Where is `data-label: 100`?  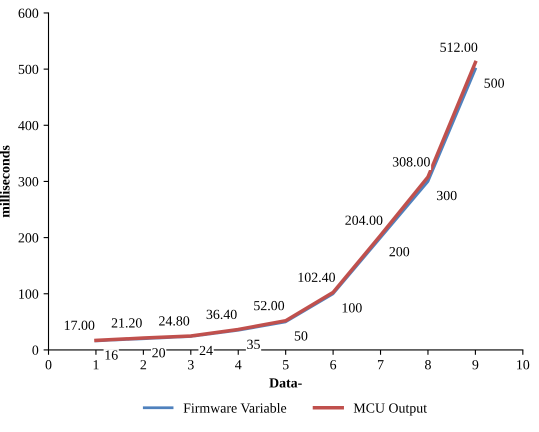 data-label: 100 is located at coordinates (352, 308).